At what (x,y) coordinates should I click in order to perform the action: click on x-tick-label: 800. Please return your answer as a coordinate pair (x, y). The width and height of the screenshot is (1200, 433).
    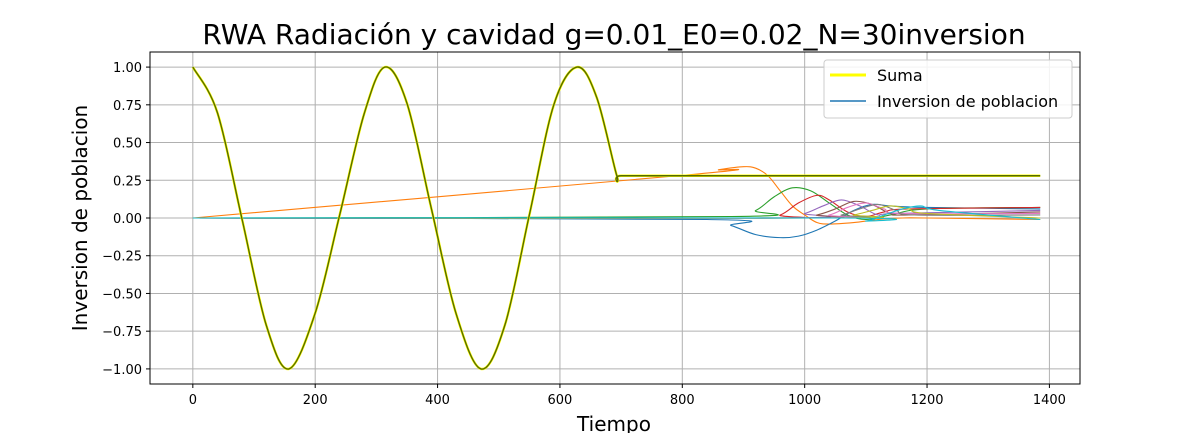
    Looking at the image, I should click on (682, 400).